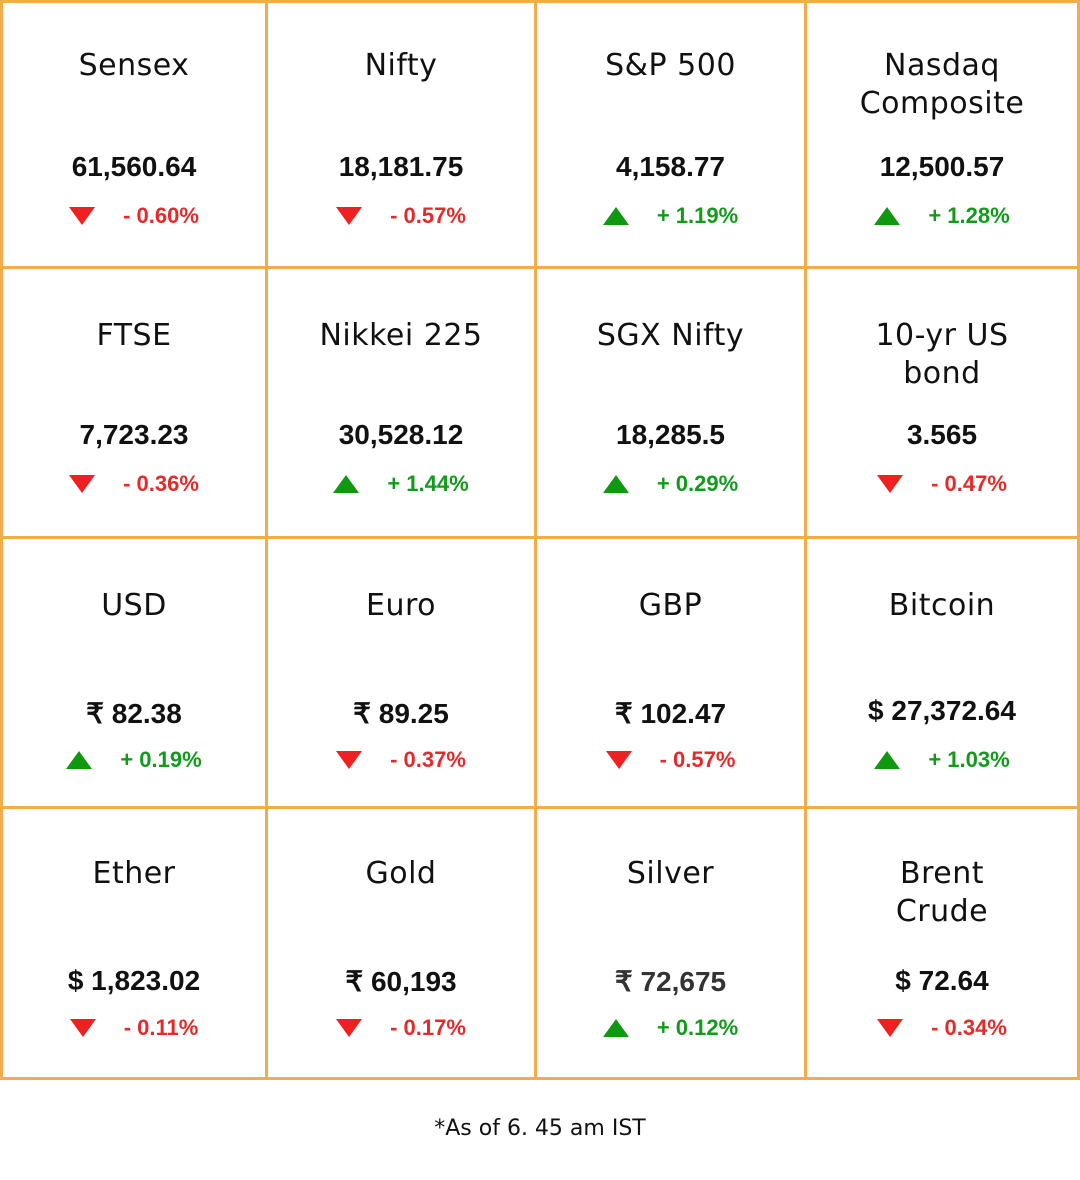 The height and width of the screenshot is (1180, 1080). Describe the element at coordinates (670, 335) in the screenshot. I see `instrument-name: SGX Nifty` at that location.